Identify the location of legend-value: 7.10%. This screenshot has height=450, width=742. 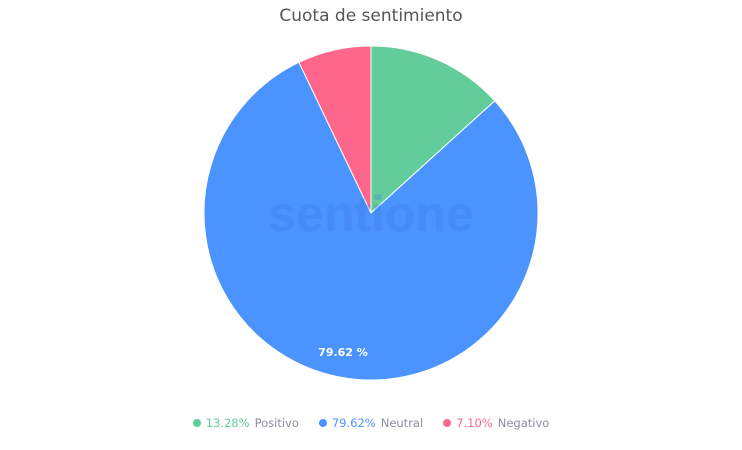
(474, 423).